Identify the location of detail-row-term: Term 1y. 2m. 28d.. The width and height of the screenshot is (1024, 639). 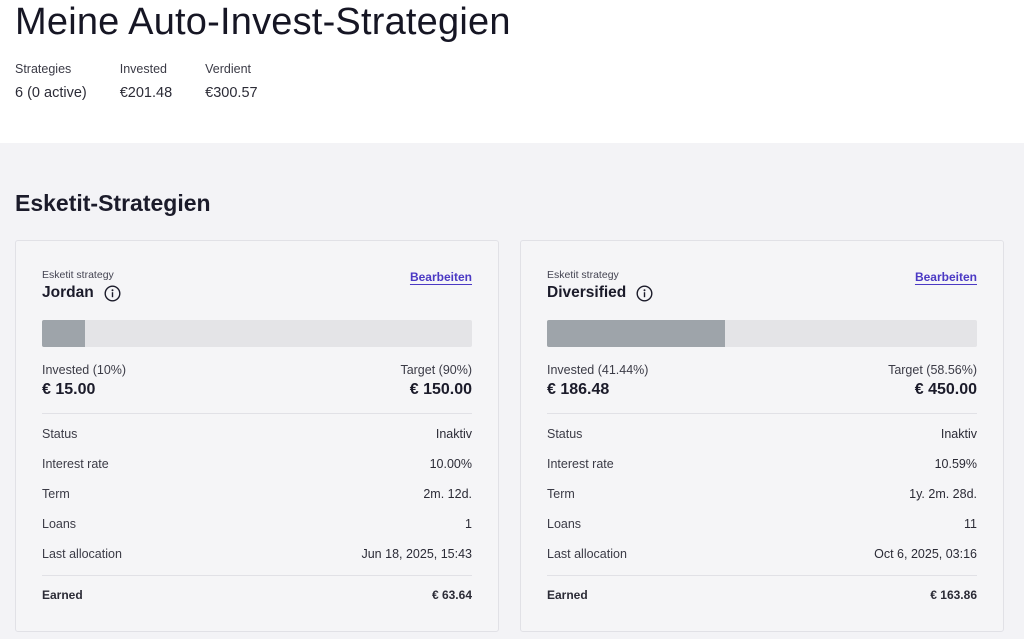
(762, 496).